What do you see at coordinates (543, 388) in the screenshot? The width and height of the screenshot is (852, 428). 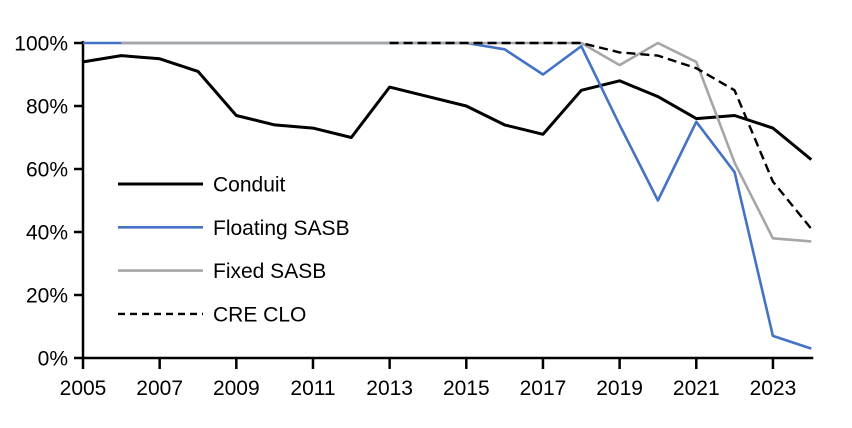 I see `x-tick-label: 2017` at bounding box center [543, 388].